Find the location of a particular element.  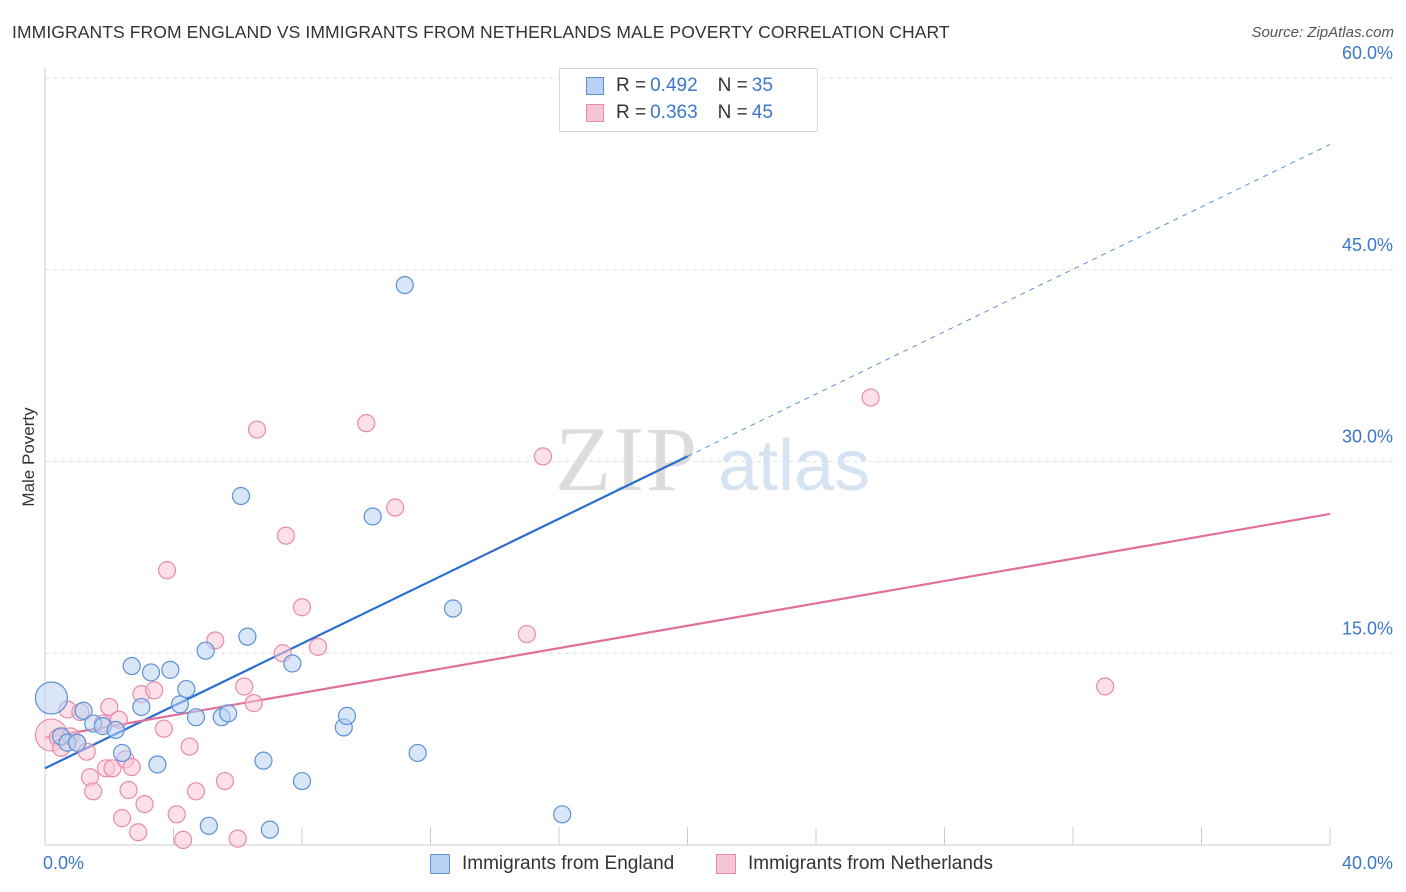

y-tick-label: 15.0% is located at coordinates (1367, 628).